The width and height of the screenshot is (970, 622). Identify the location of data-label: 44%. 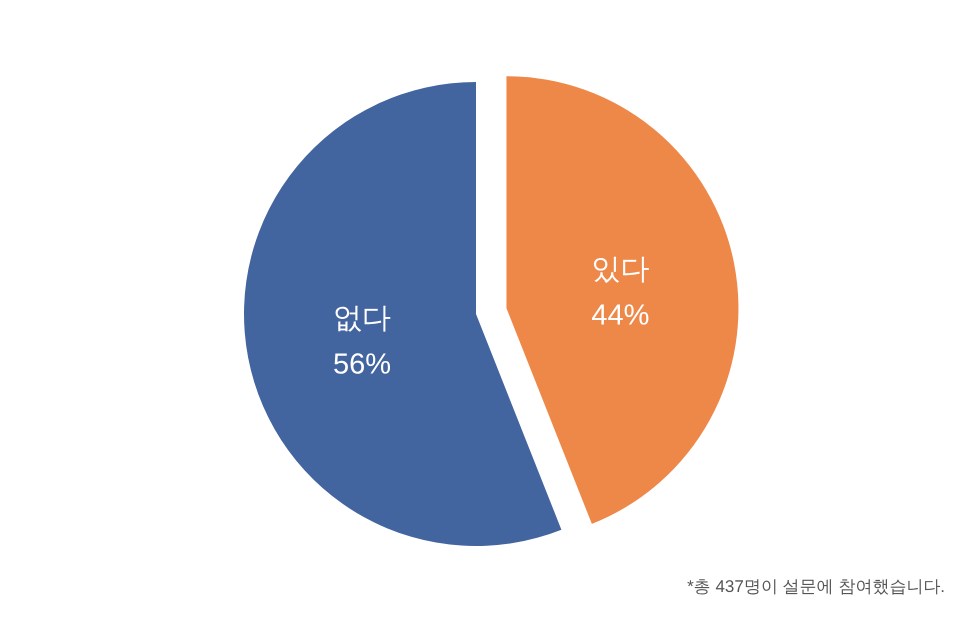
(620, 315).